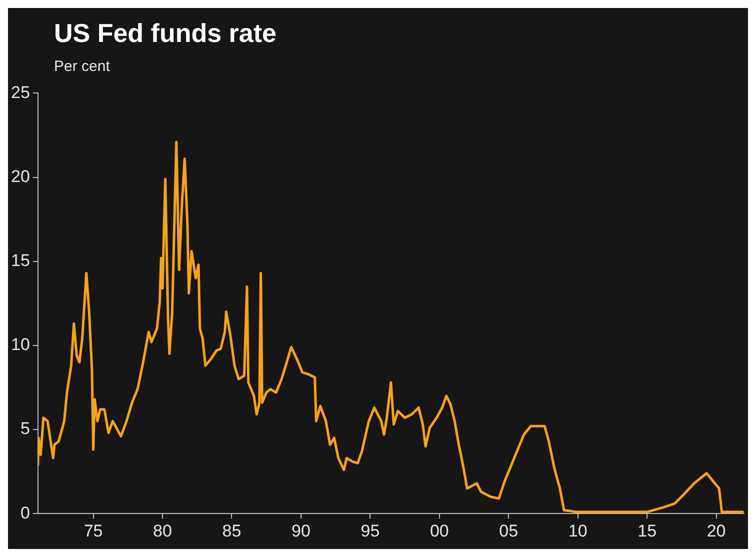 The image size is (756, 557). Describe the element at coordinates (647, 530) in the screenshot. I see `x-tick-label: 15` at that location.